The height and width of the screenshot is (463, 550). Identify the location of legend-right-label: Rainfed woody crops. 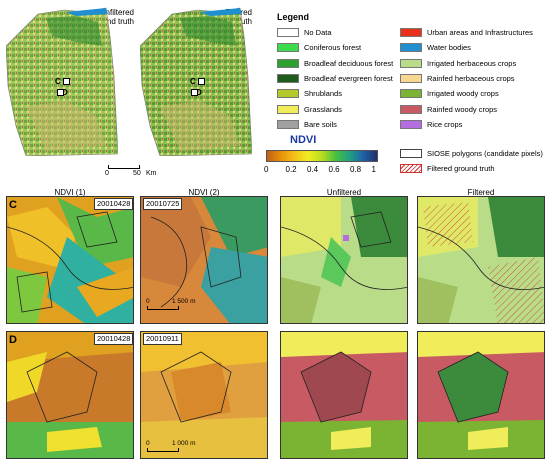
(462, 109).